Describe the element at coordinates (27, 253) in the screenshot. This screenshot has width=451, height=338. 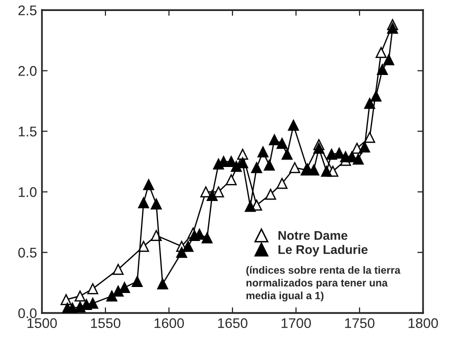
I see `y-tick-label: 0.5` at that location.